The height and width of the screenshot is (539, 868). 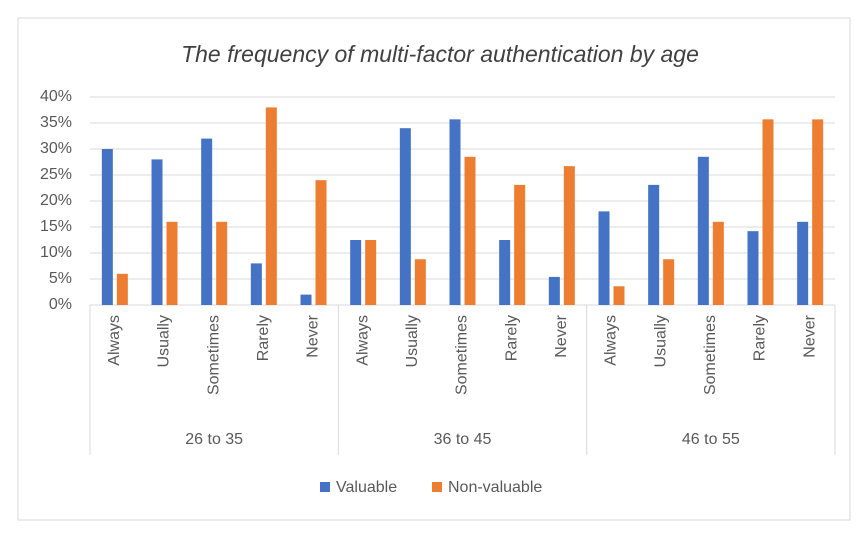 What do you see at coordinates (56, 174) in the screenshot?
I see `y-tick-label: 25%` at bounding box center [56, 174].